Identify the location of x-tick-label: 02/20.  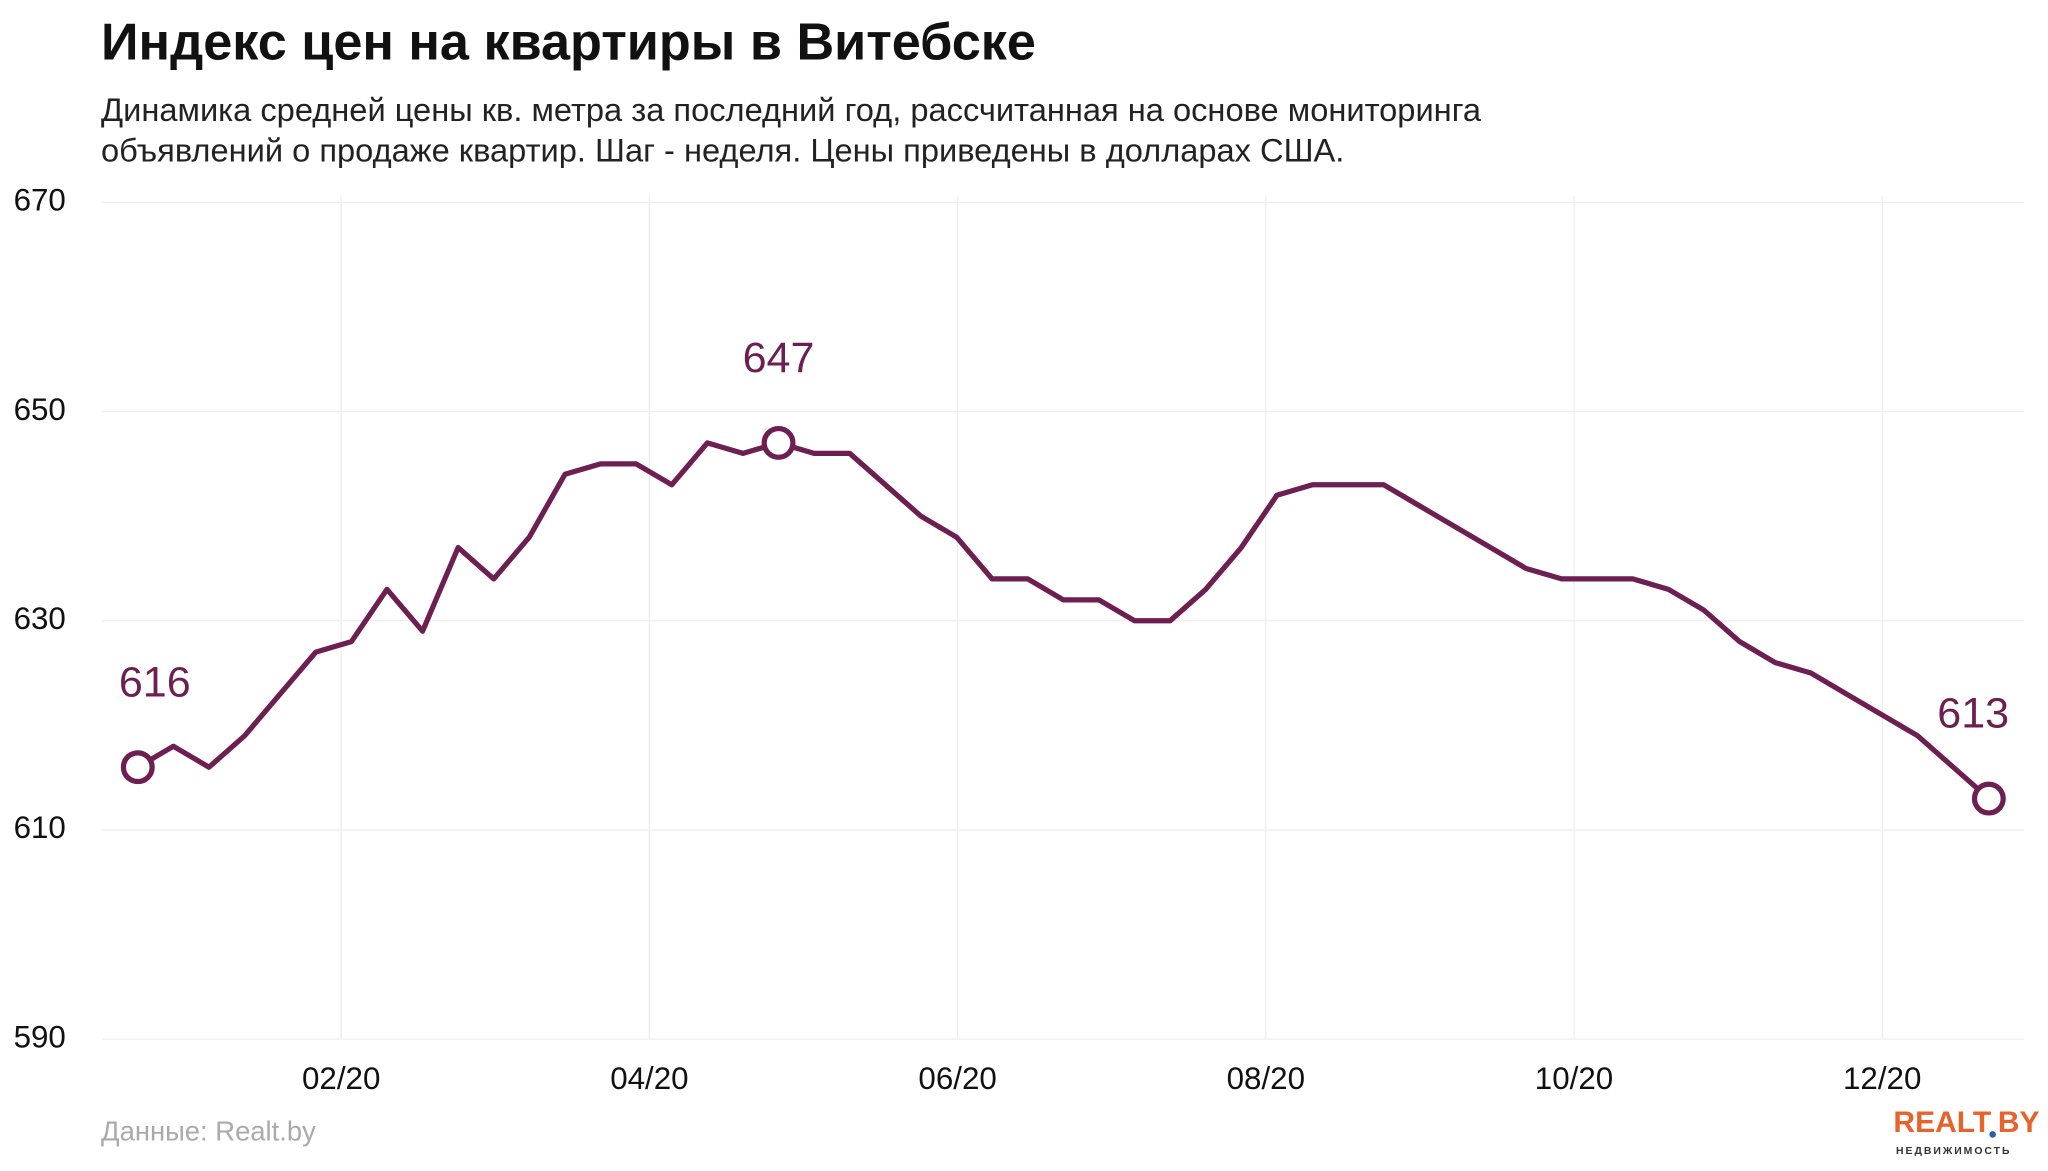
(341, 1078).